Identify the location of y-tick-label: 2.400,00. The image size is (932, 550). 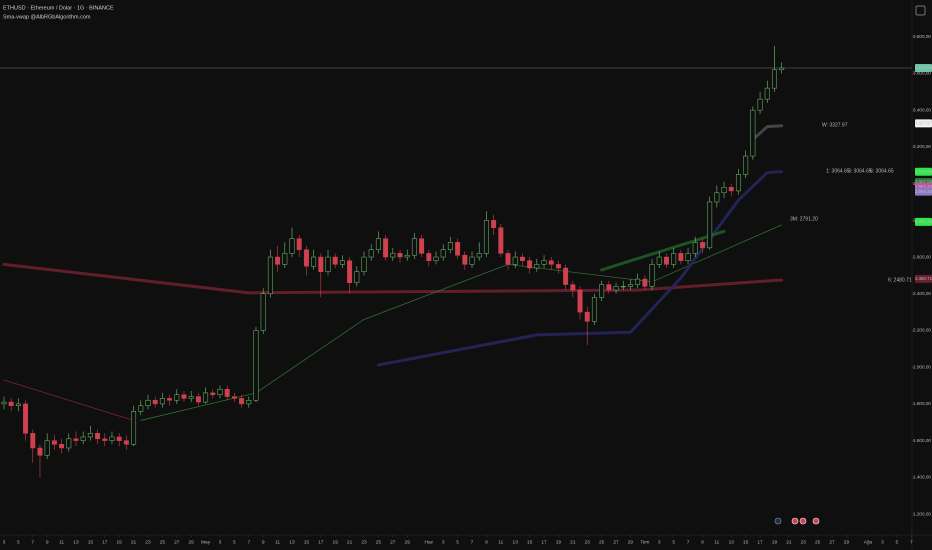
(922, 293).